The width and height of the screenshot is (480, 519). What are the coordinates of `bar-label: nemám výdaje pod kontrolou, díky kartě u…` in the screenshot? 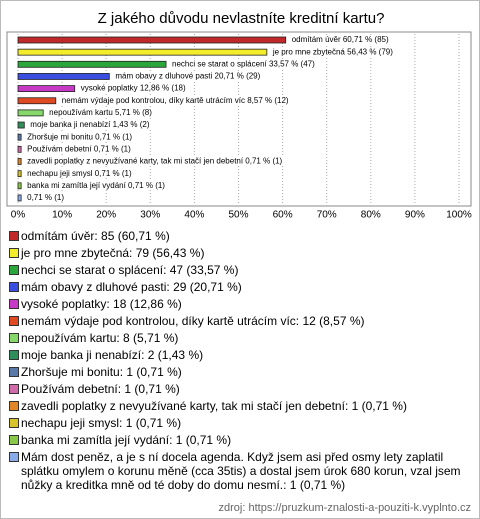 It's located at (175, 100).